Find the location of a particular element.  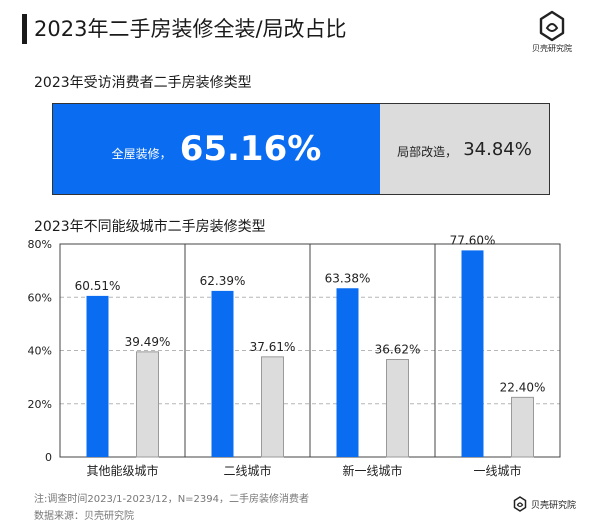

data-label: 63.38% is located at coordinates (348, 278).